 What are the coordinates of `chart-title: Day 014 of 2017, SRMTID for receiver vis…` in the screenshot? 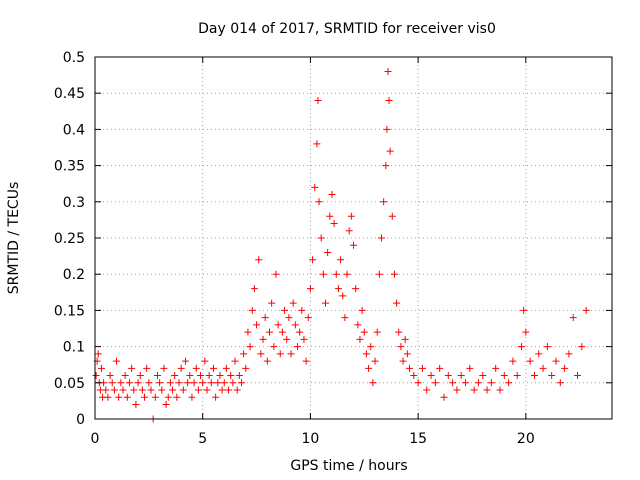 It's located at (347, 29).